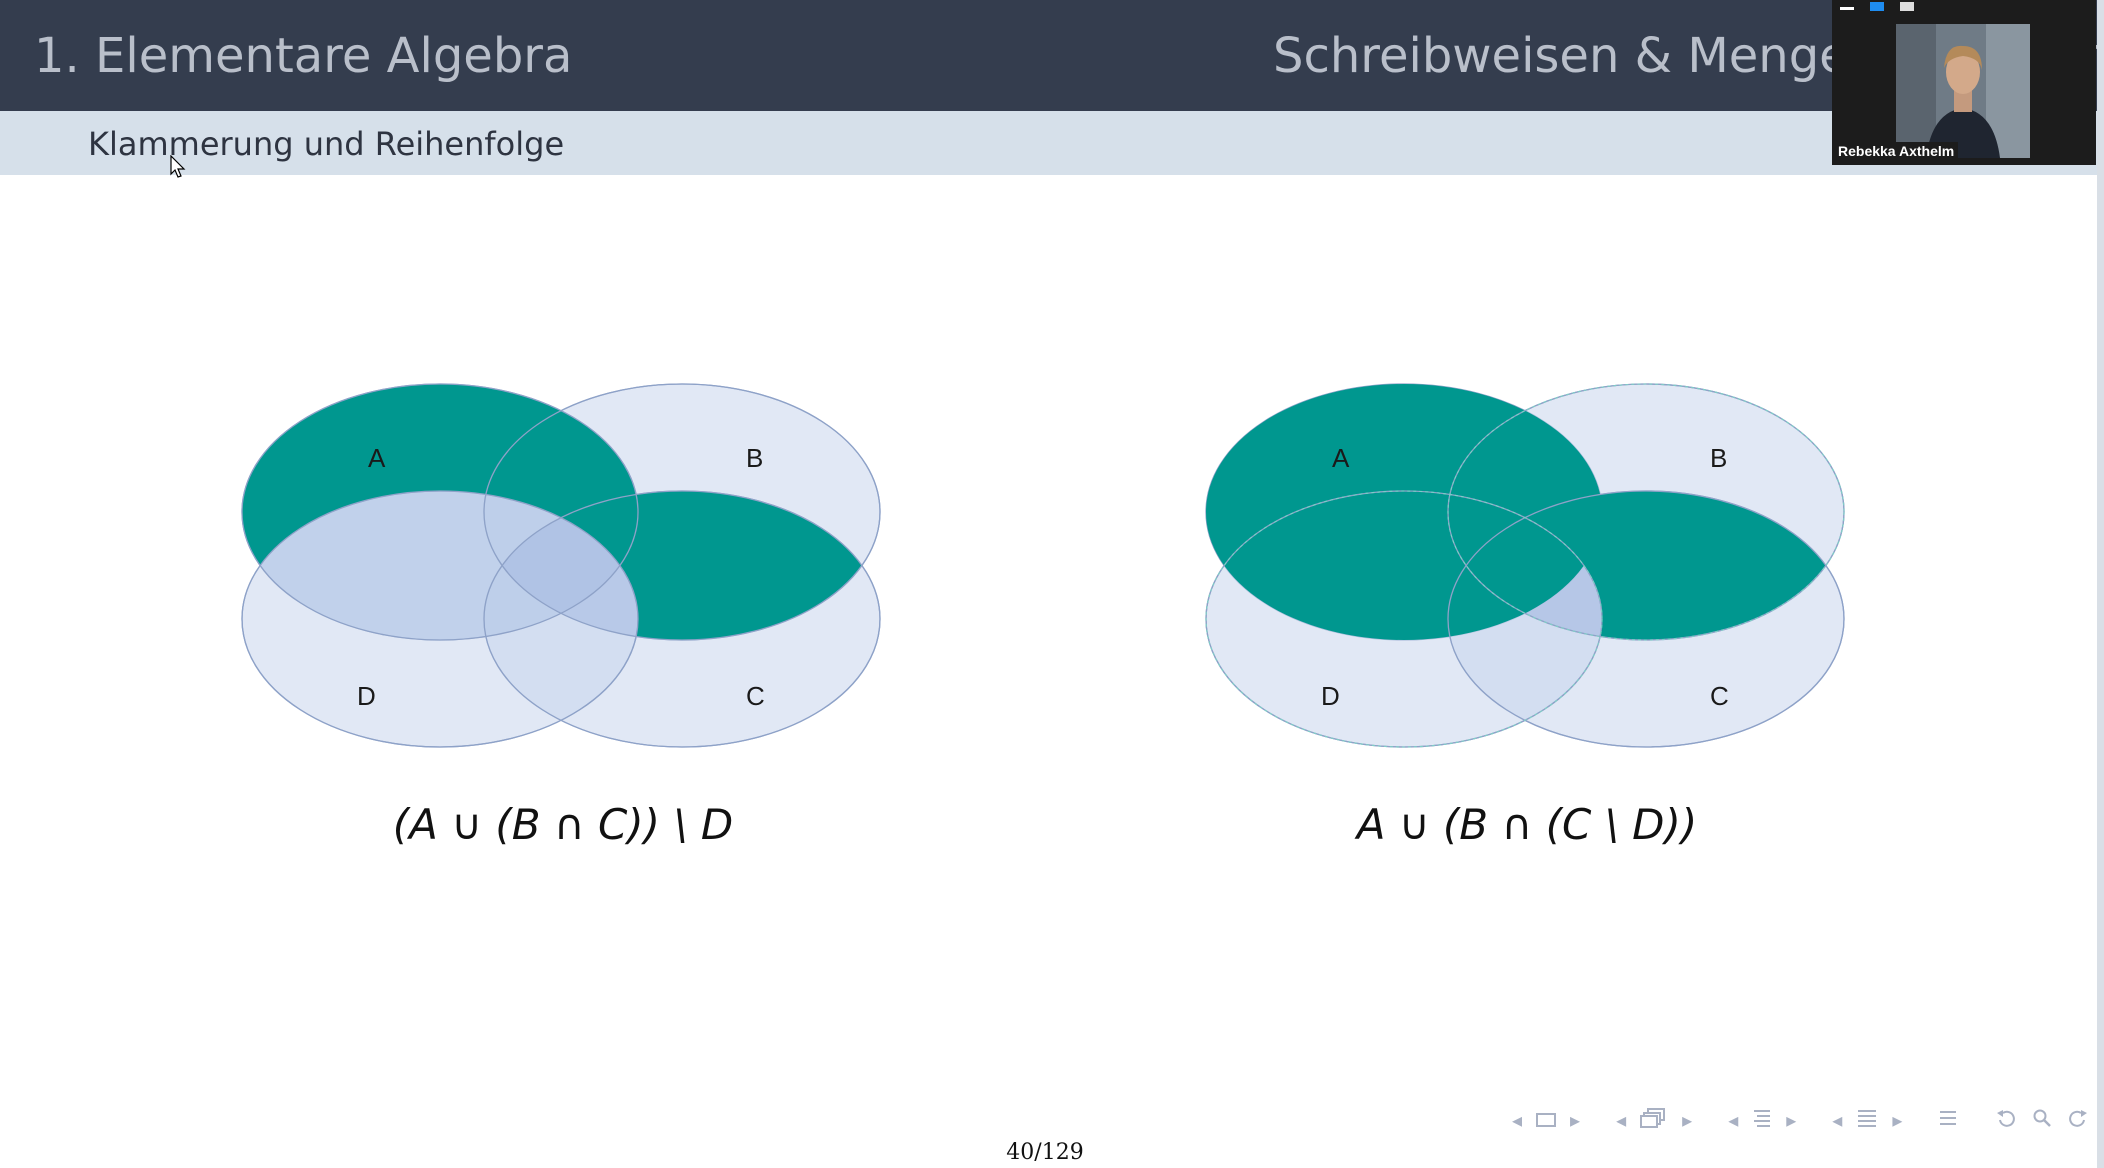  What do you see at coordinates (1896, 151) in the screenshot?
I see `participant-name: Rebekka Axthelm` at bounding box center [1896, 151].